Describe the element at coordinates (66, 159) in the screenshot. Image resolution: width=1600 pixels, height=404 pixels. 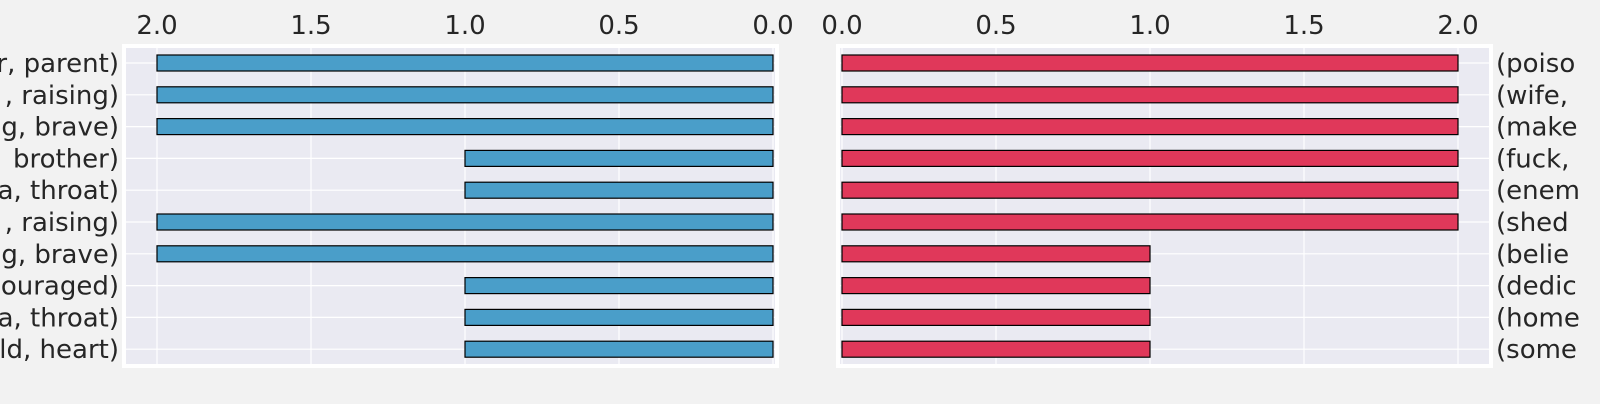
I see `category-label: brother)` at that location.